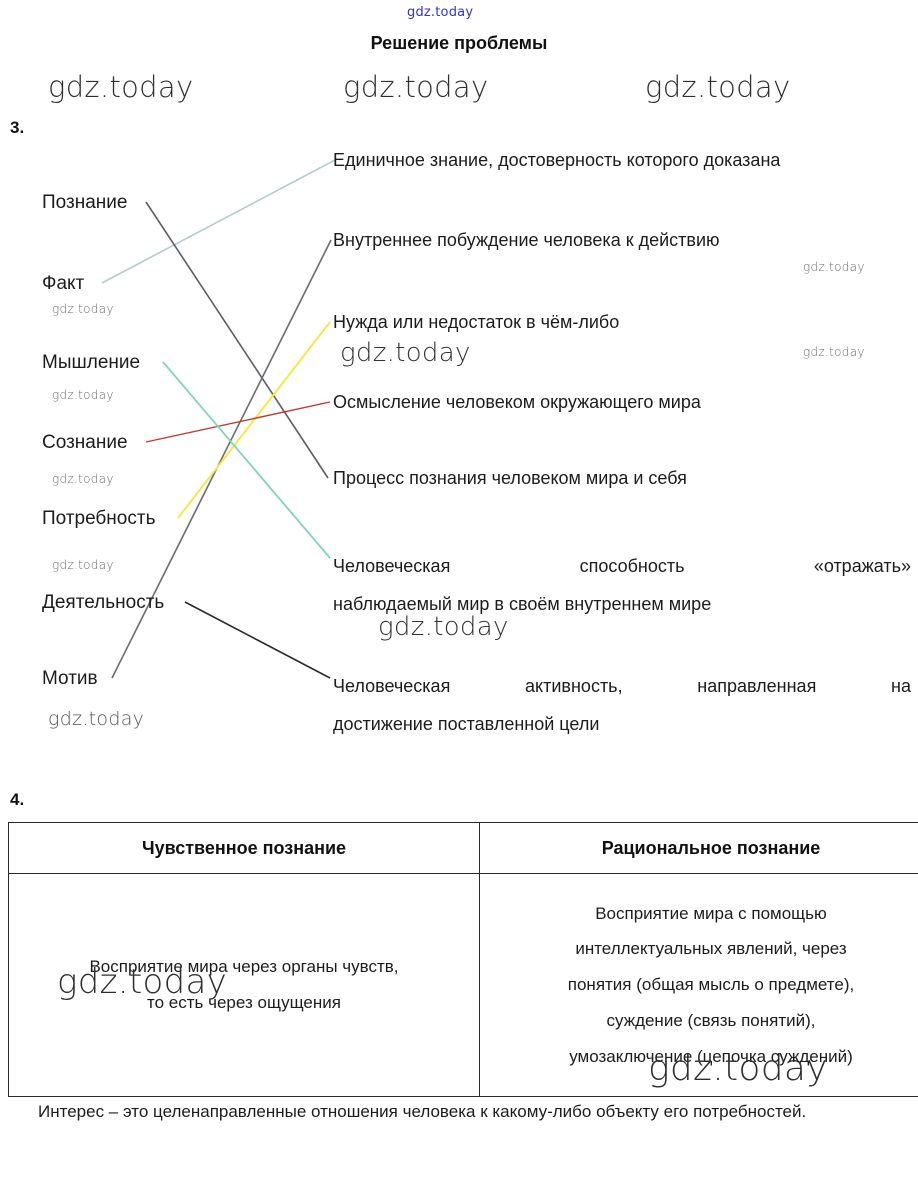 This screenshot has height=1182, width=918. I want to click on term-fakt: Факт, so click(63, 283).